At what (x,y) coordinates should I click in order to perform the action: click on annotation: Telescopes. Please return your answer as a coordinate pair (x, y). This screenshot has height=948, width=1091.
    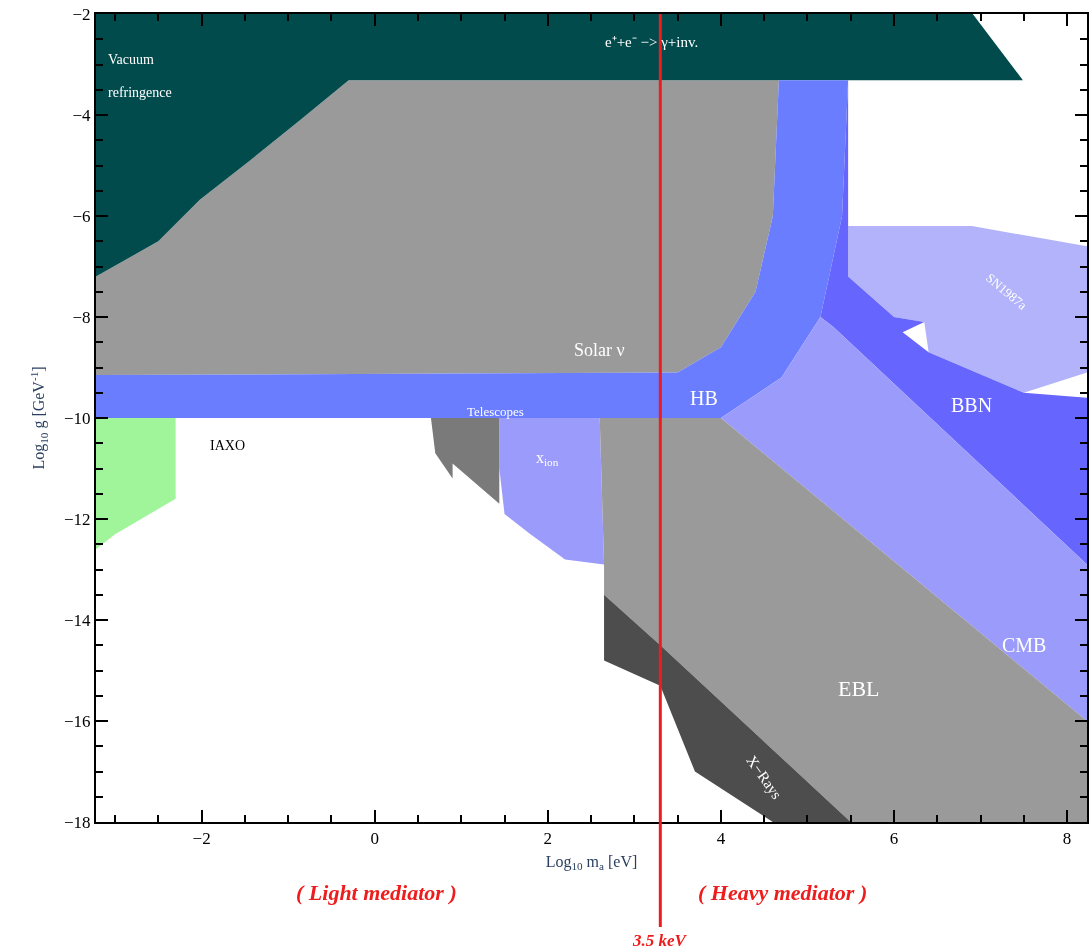
    Looking at the image, I should click on (495, 411).